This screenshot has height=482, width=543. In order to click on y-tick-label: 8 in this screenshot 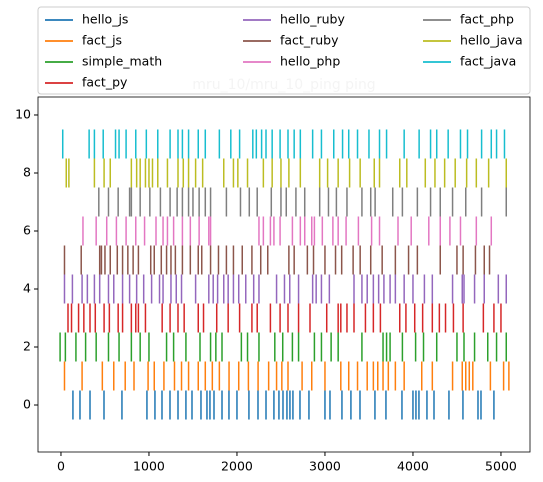, I will do `click(27, 171)`.